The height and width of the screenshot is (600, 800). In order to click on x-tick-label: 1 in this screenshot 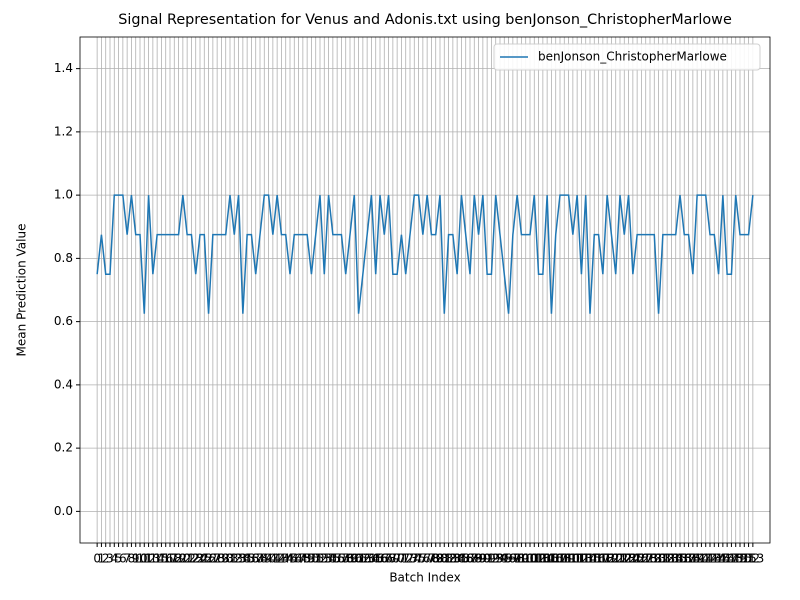, I will do `click(102, 559)`.